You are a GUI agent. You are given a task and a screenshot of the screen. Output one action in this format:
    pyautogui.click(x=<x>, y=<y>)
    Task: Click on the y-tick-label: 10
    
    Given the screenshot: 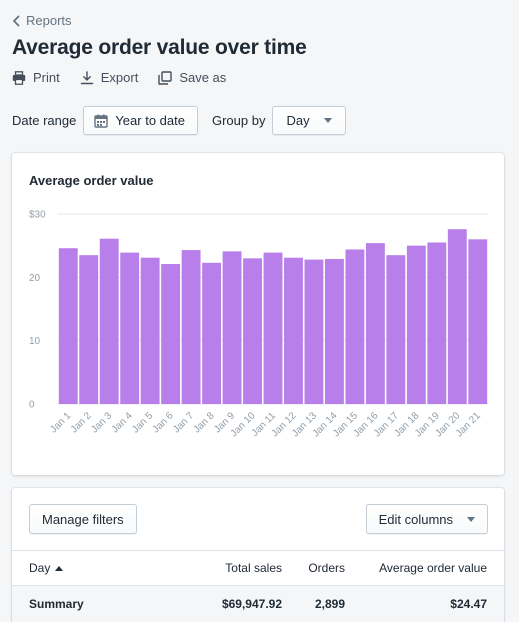 What is the action you would take?
    pyautogui.click(x=35, y=341)
    